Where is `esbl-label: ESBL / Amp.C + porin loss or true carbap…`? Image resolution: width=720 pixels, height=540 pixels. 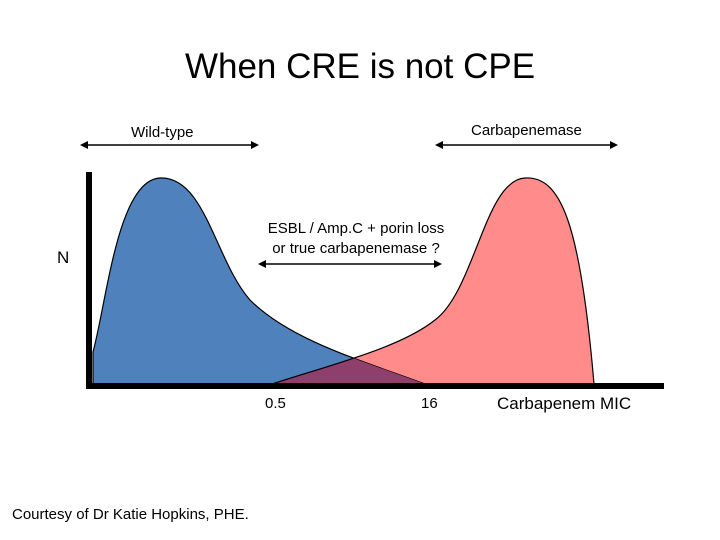
esbl-label: ESBL / Amp.C + porin loss or true carbap… is located at coordinates (356, 239).